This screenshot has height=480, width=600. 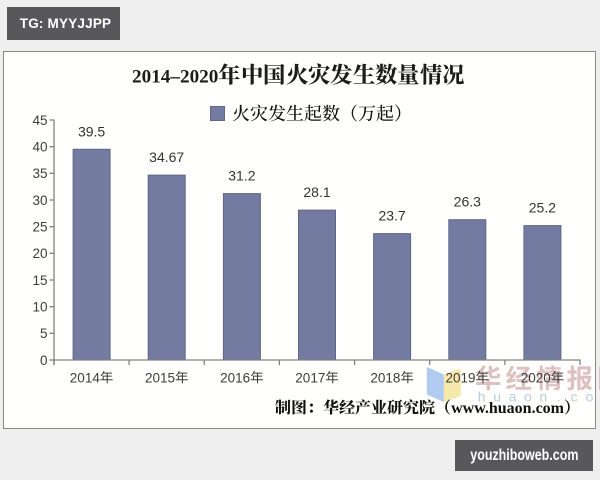 I want to click on svg-text: 2017, so click(x=310, y=377).